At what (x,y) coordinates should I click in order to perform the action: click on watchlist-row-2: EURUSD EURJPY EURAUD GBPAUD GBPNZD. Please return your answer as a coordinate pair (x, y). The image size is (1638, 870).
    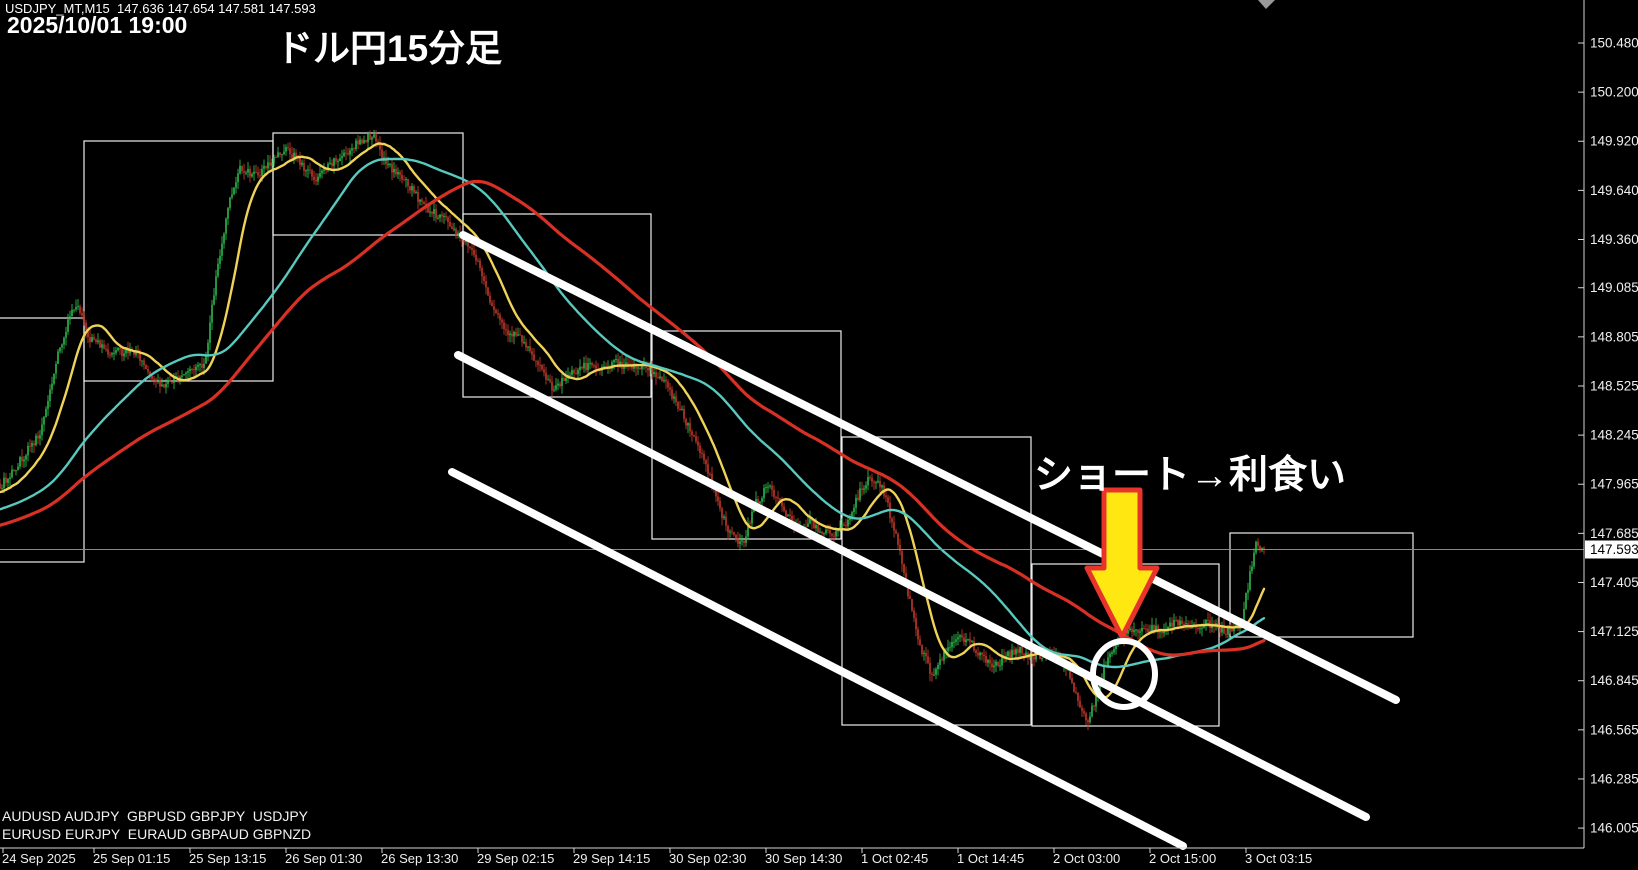
    Looking at the image, I should click on (157, 834).